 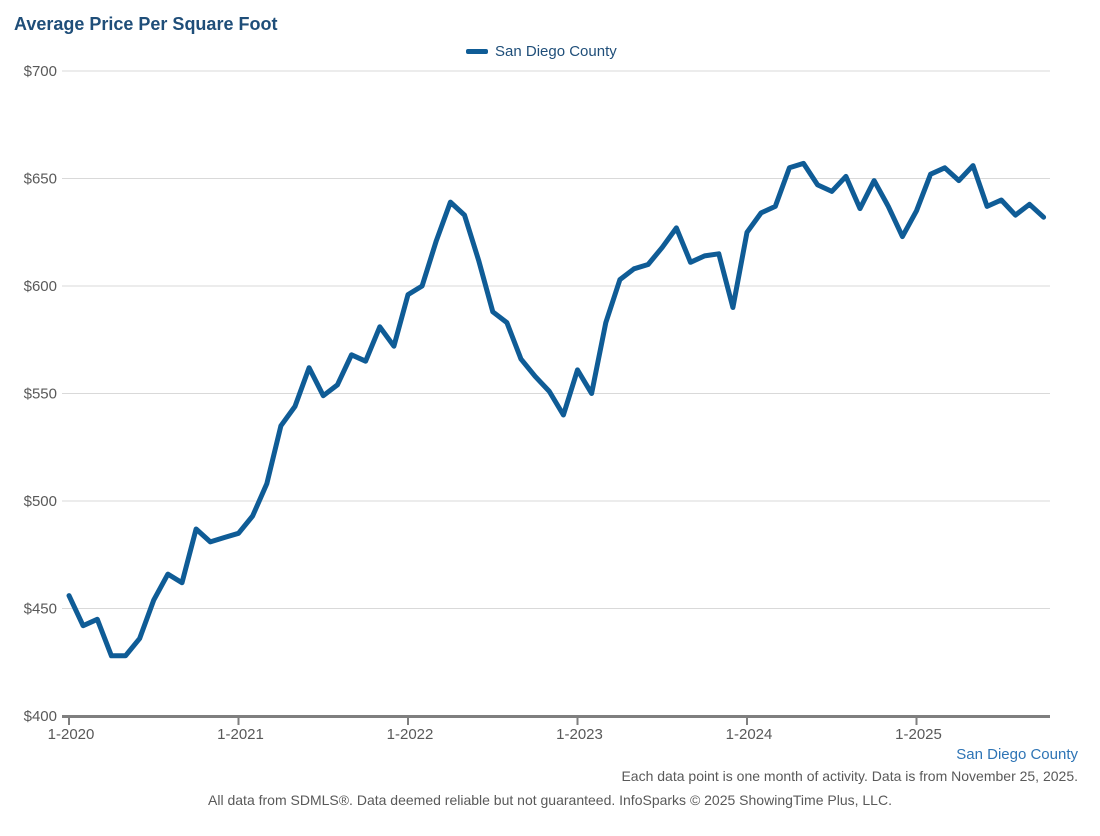 I want to click on y-axis-labels-group: $400 $450 $500 $550 $600 $650 $700, so click(x=40, y=394).